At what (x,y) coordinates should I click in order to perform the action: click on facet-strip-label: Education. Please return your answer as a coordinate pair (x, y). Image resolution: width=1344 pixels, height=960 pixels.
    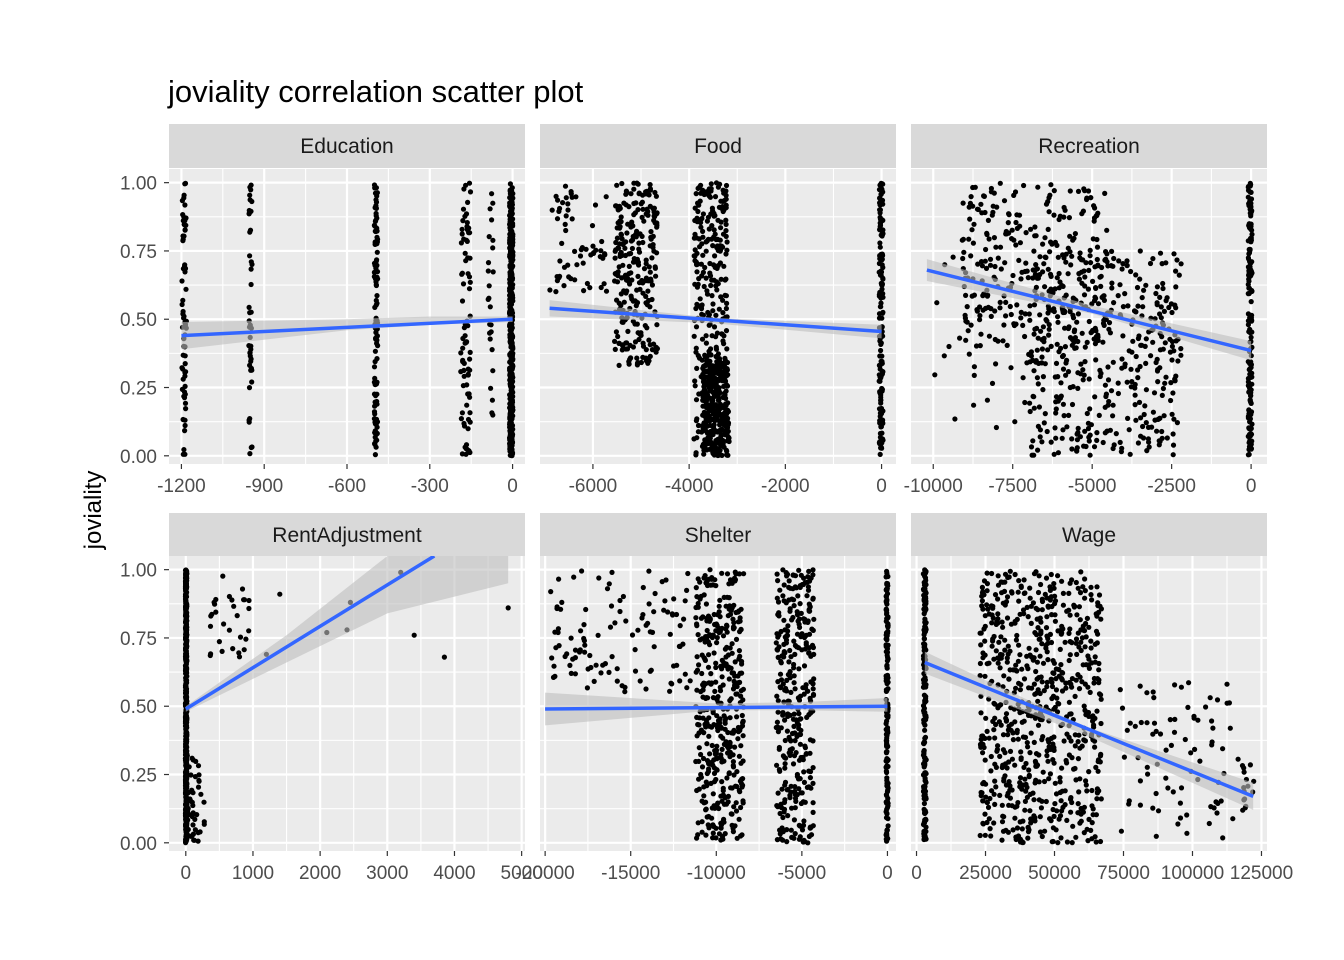
    Looking at the image, I should click on (346, 146).